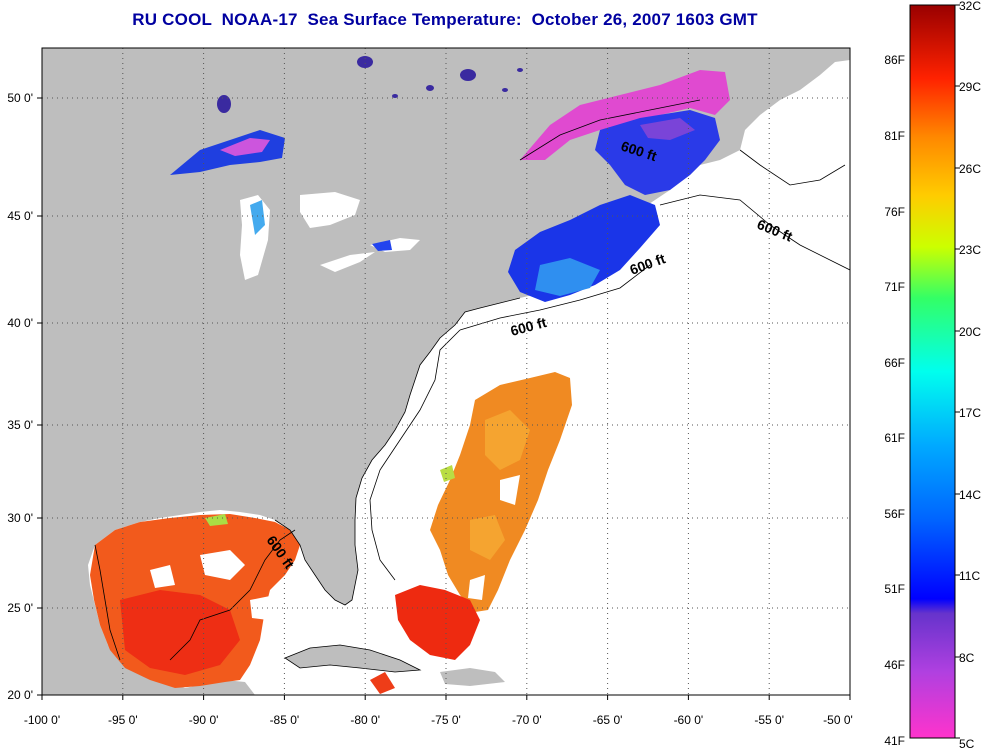  Describe the element at coordinates (932, 371) in the screenshot. I see `colorbar-gradient` at that location.